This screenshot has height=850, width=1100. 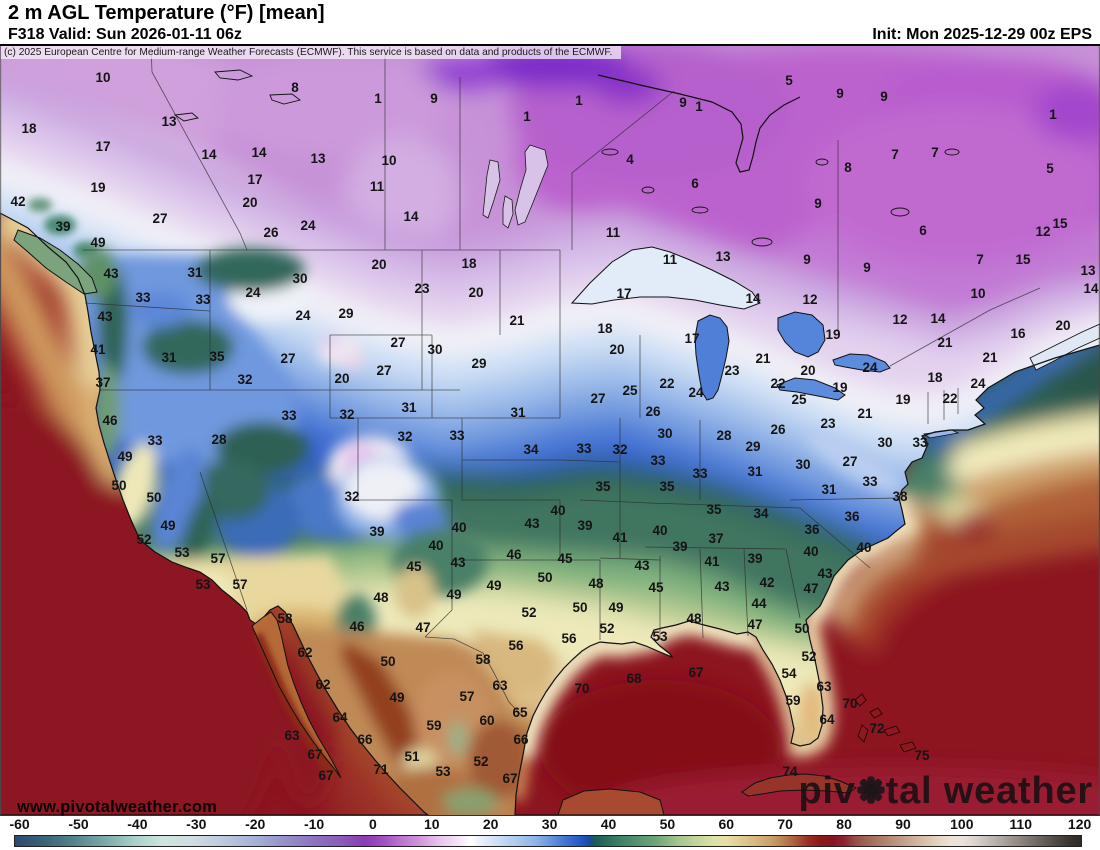 What do you see at coordinates (340, 717) in the screenshot?
I see `svg-text: 64` at bounding box center [340, 717].